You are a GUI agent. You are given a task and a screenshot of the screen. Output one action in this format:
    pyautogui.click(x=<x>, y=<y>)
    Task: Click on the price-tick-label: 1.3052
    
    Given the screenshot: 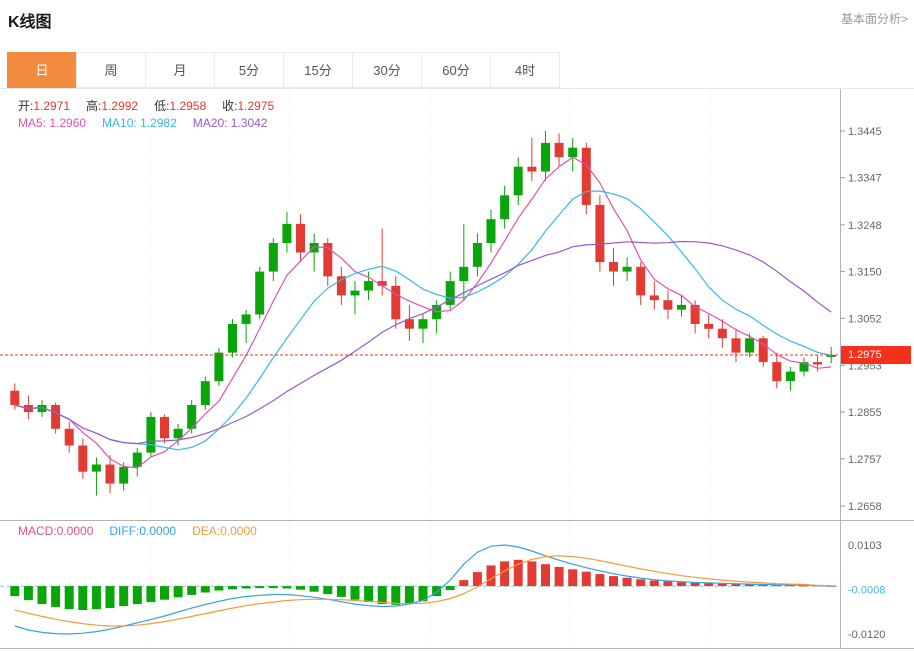 What is the action you would take?
    pyautogui.click(x=865, y=319)
    